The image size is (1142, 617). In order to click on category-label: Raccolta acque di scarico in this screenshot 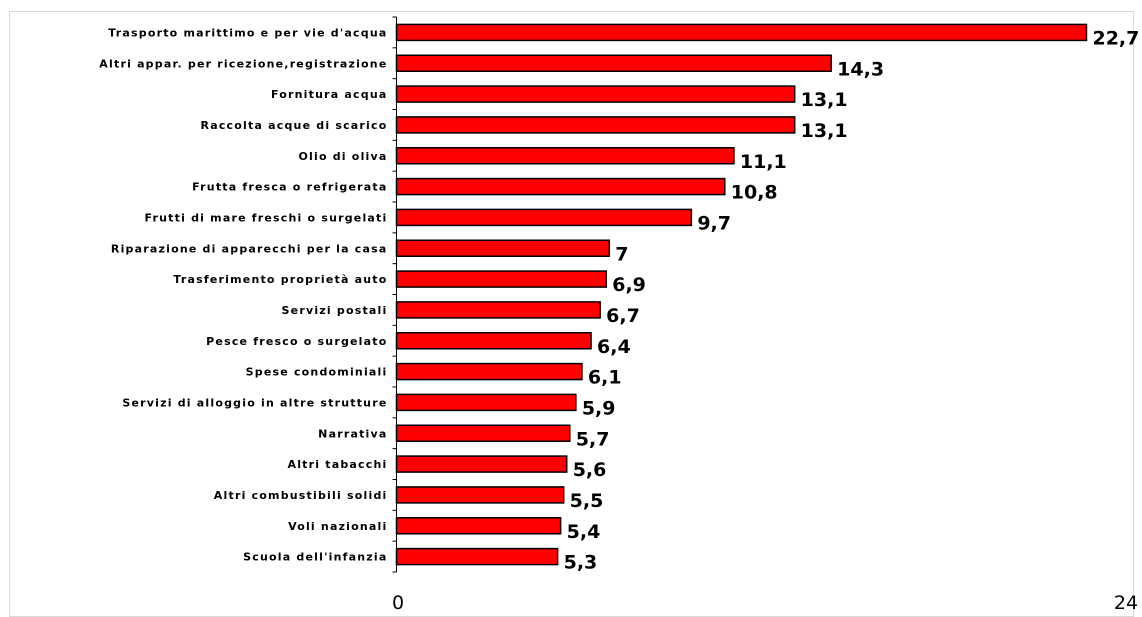, I will do `click(294, 125)`.